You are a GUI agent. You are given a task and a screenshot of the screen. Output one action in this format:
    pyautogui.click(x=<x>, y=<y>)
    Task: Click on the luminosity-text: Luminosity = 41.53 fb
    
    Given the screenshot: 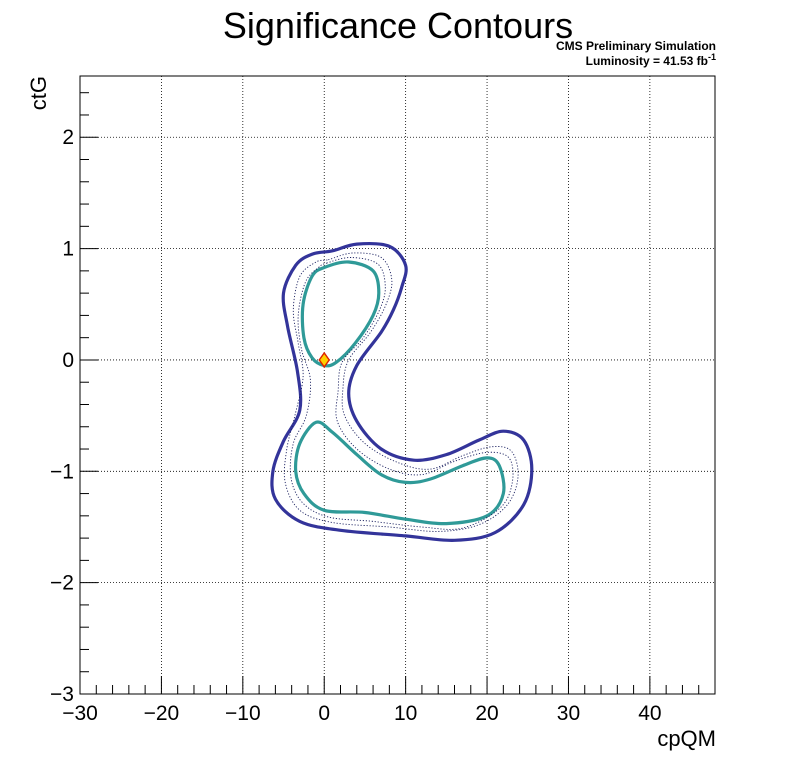 What is the action you would take?
    pyautogui.click(x=647, y=61)
    